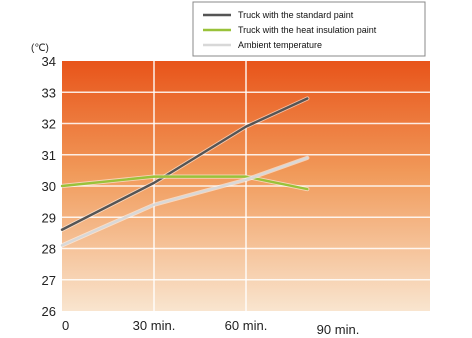 This screenshot has width=472, height=338. Describe the element at coordinates (49, 124) in the screenshot. I see `y-tick-label: 32` at that location.